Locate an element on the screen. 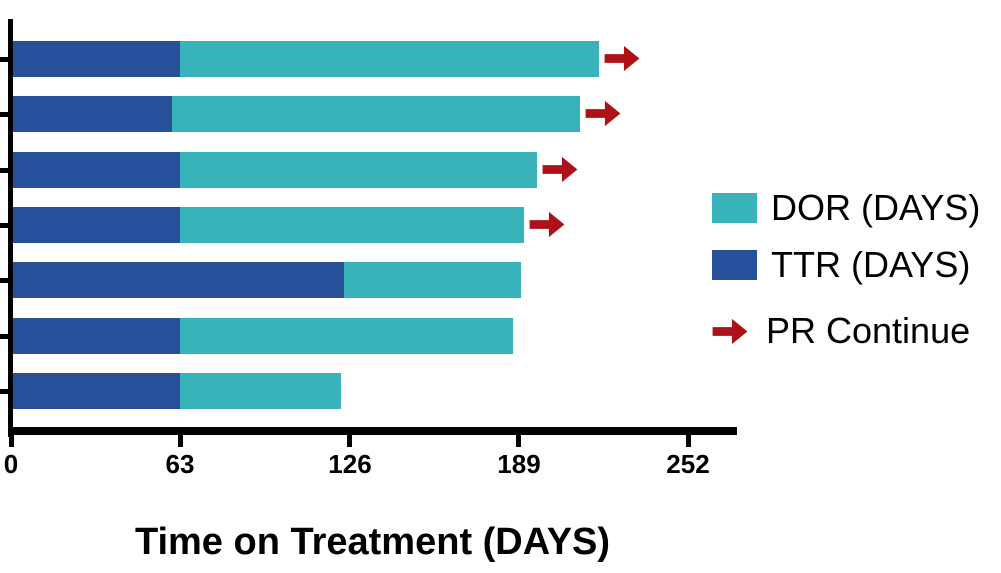 The image size is (1001, 573). bar-1-dor-segment is located at coordinates (389, 59).